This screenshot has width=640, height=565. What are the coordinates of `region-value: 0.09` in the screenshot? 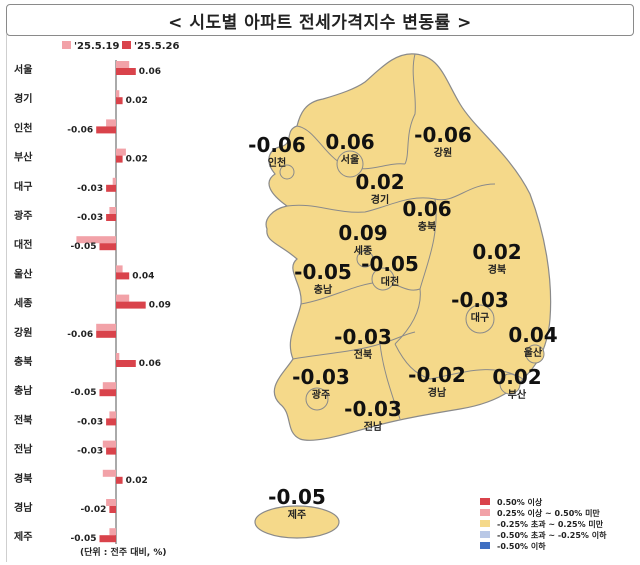 It's located at (362, 233).